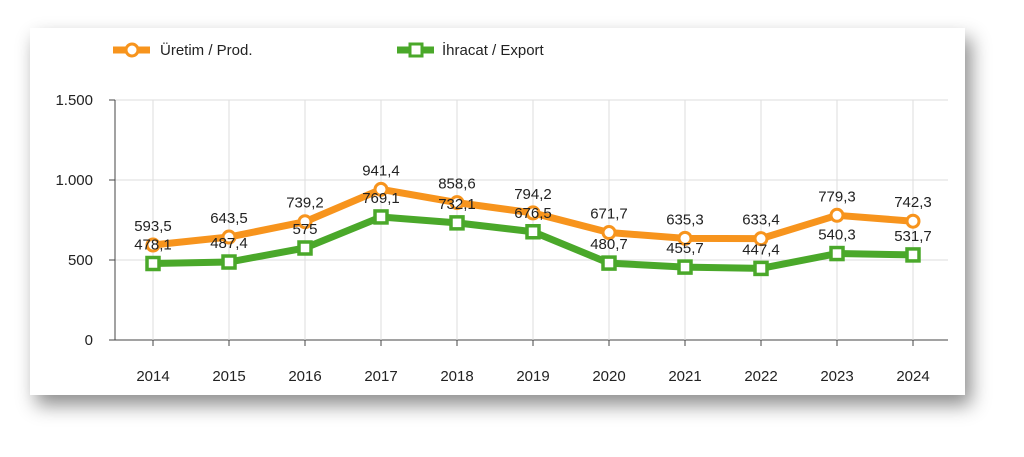 The height and width of the screenshot is (457, 1024). Describe the element at coordinates (305, 203) in the screenshot. I see `data-label: 739,2` at that location.